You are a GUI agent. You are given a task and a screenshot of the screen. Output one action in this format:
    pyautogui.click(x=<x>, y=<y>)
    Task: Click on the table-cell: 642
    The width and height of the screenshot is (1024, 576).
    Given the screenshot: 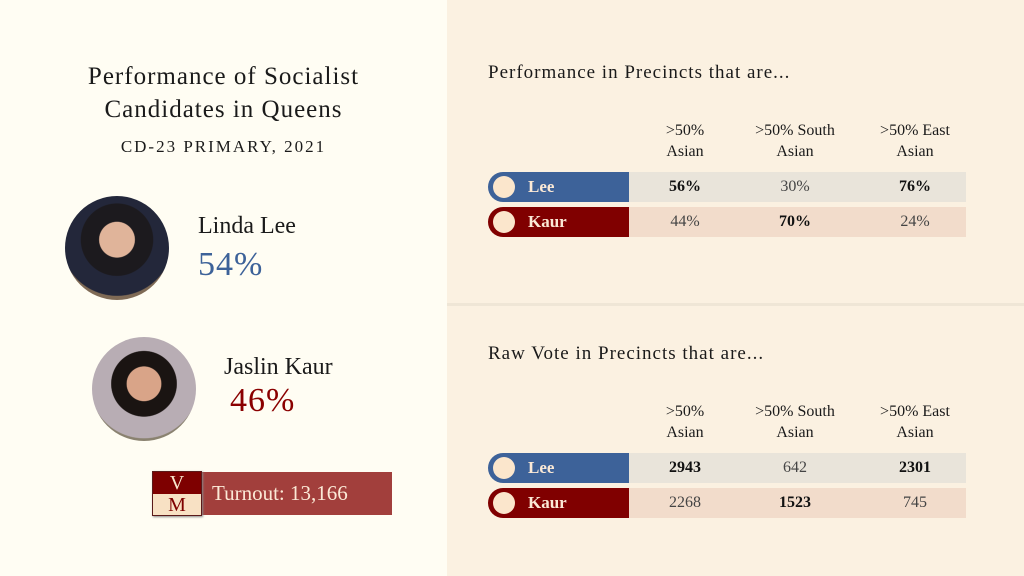 What is the action you would take?
    pyautogui.click(x=795, y=467)
    